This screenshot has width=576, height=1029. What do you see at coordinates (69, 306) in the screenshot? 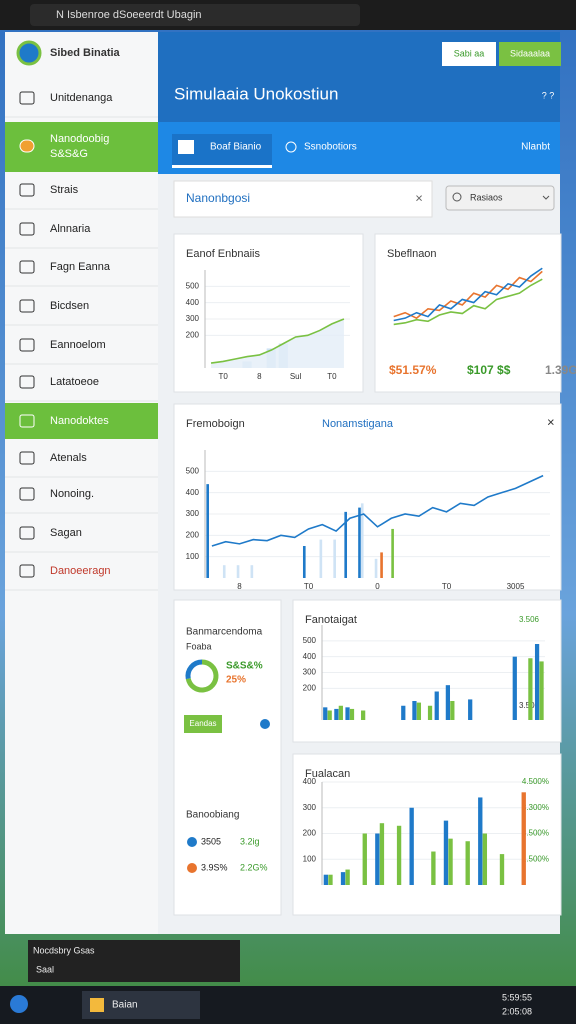
I see `nav-label: Bicdsen` at bounding box center [69, 306].